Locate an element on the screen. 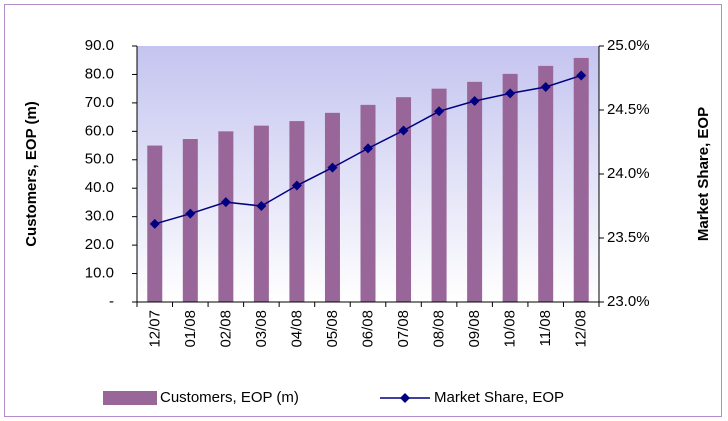 The image size is (728, 421). x-tick-label: 12/08 is located at coordinates (581, 329).